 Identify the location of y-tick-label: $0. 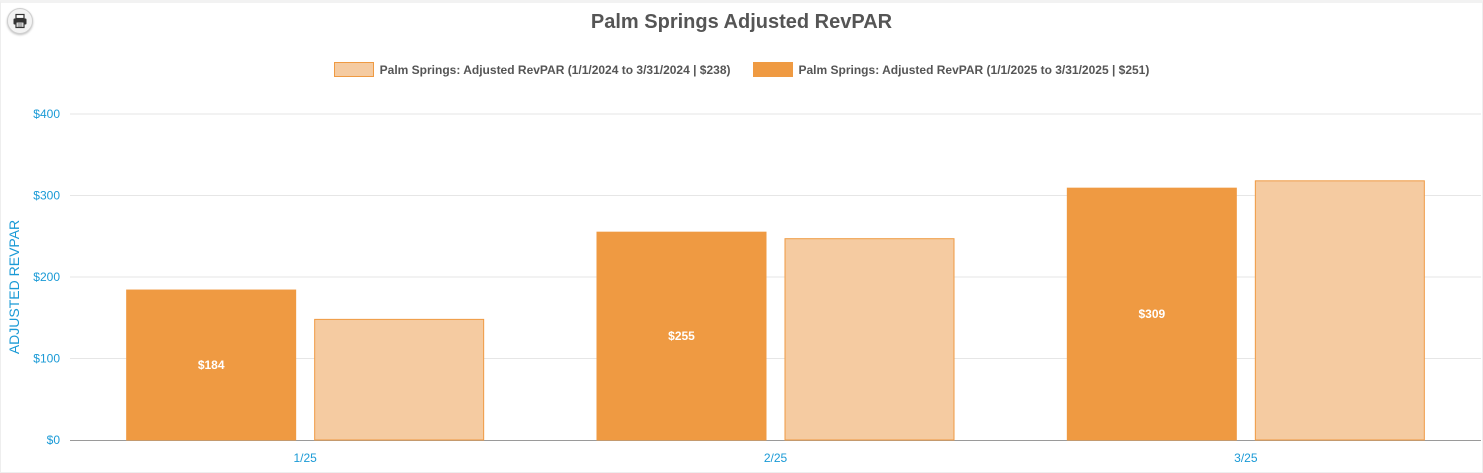
(54, 440).